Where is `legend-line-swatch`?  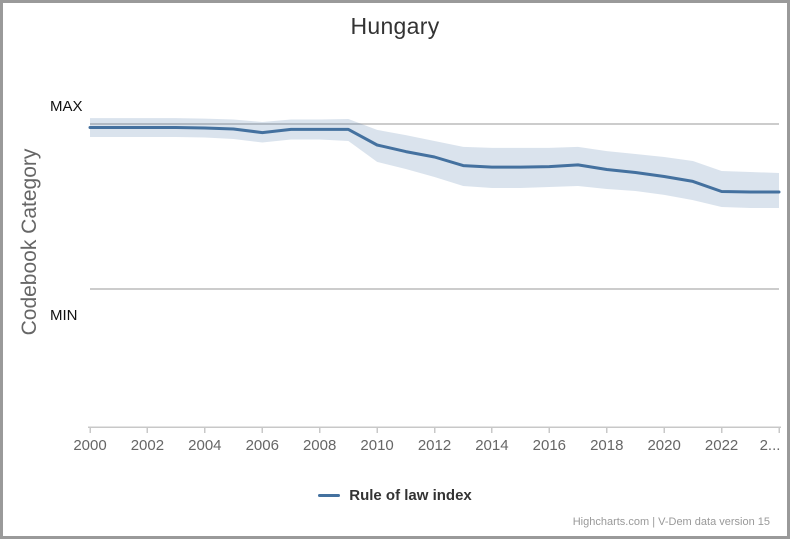
legend-line-swatch is located at coordinates (329, 495).